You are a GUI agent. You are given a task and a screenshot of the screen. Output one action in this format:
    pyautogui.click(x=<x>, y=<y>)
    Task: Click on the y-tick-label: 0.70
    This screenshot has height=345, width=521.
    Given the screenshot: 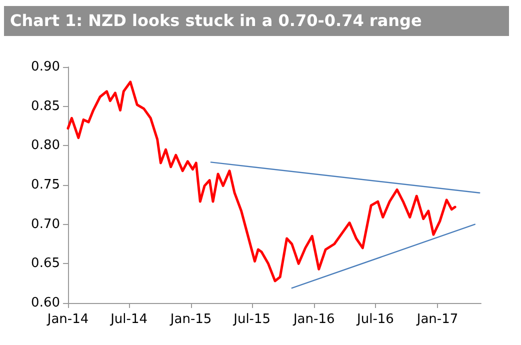 What is the action you would take?
    pyautogui.click(x=45, y=224)
    